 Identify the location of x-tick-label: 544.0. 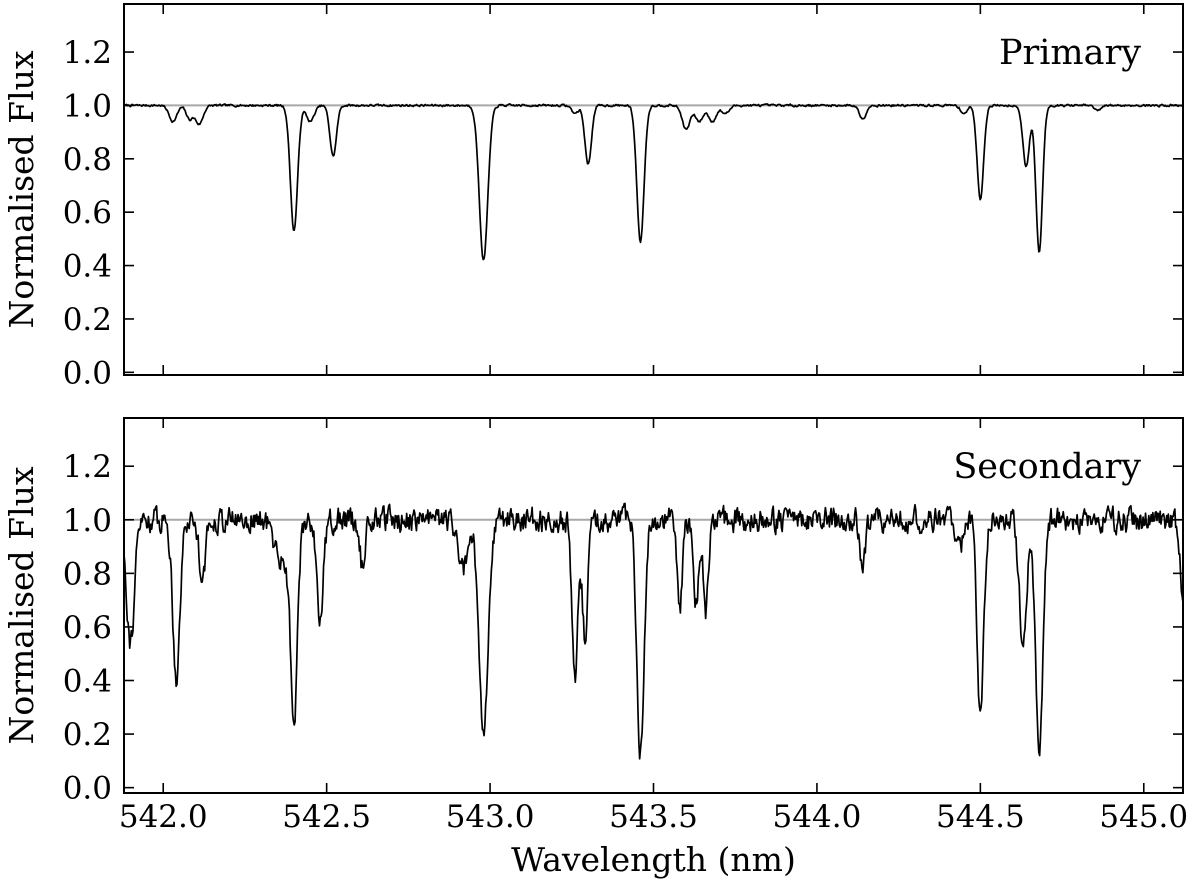
(817, 817).